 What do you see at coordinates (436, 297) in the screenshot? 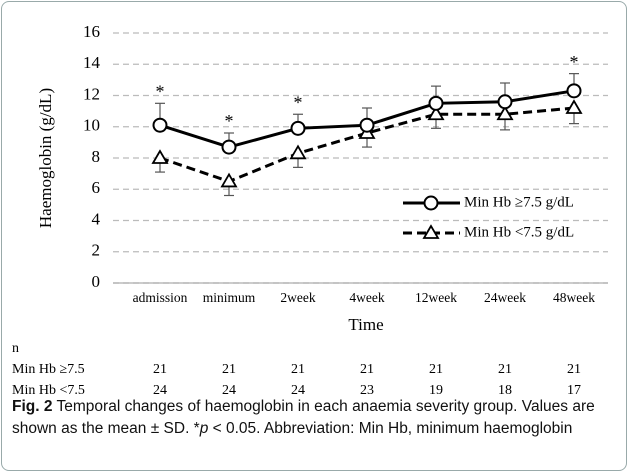
I see `x-tick-label: 12week` at bounding box center [436, 297].